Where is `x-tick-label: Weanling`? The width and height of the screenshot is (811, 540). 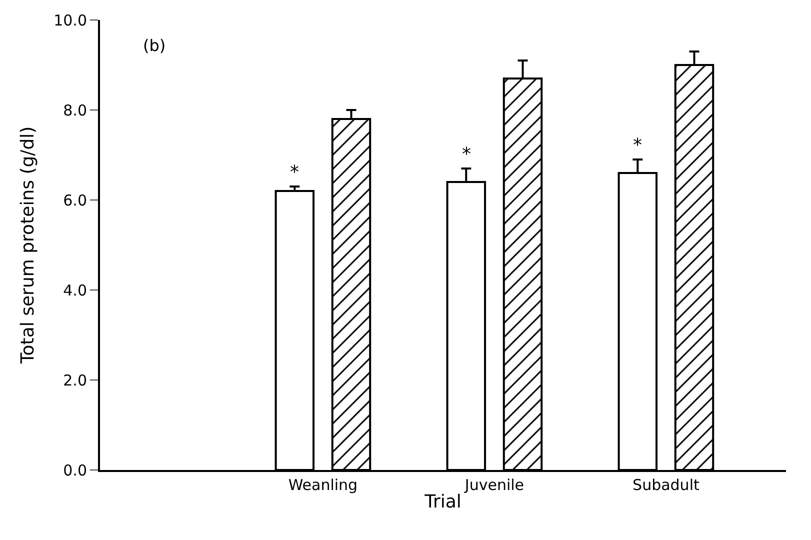
x-tick-label: Weanling is located at coordinates (323, 485).